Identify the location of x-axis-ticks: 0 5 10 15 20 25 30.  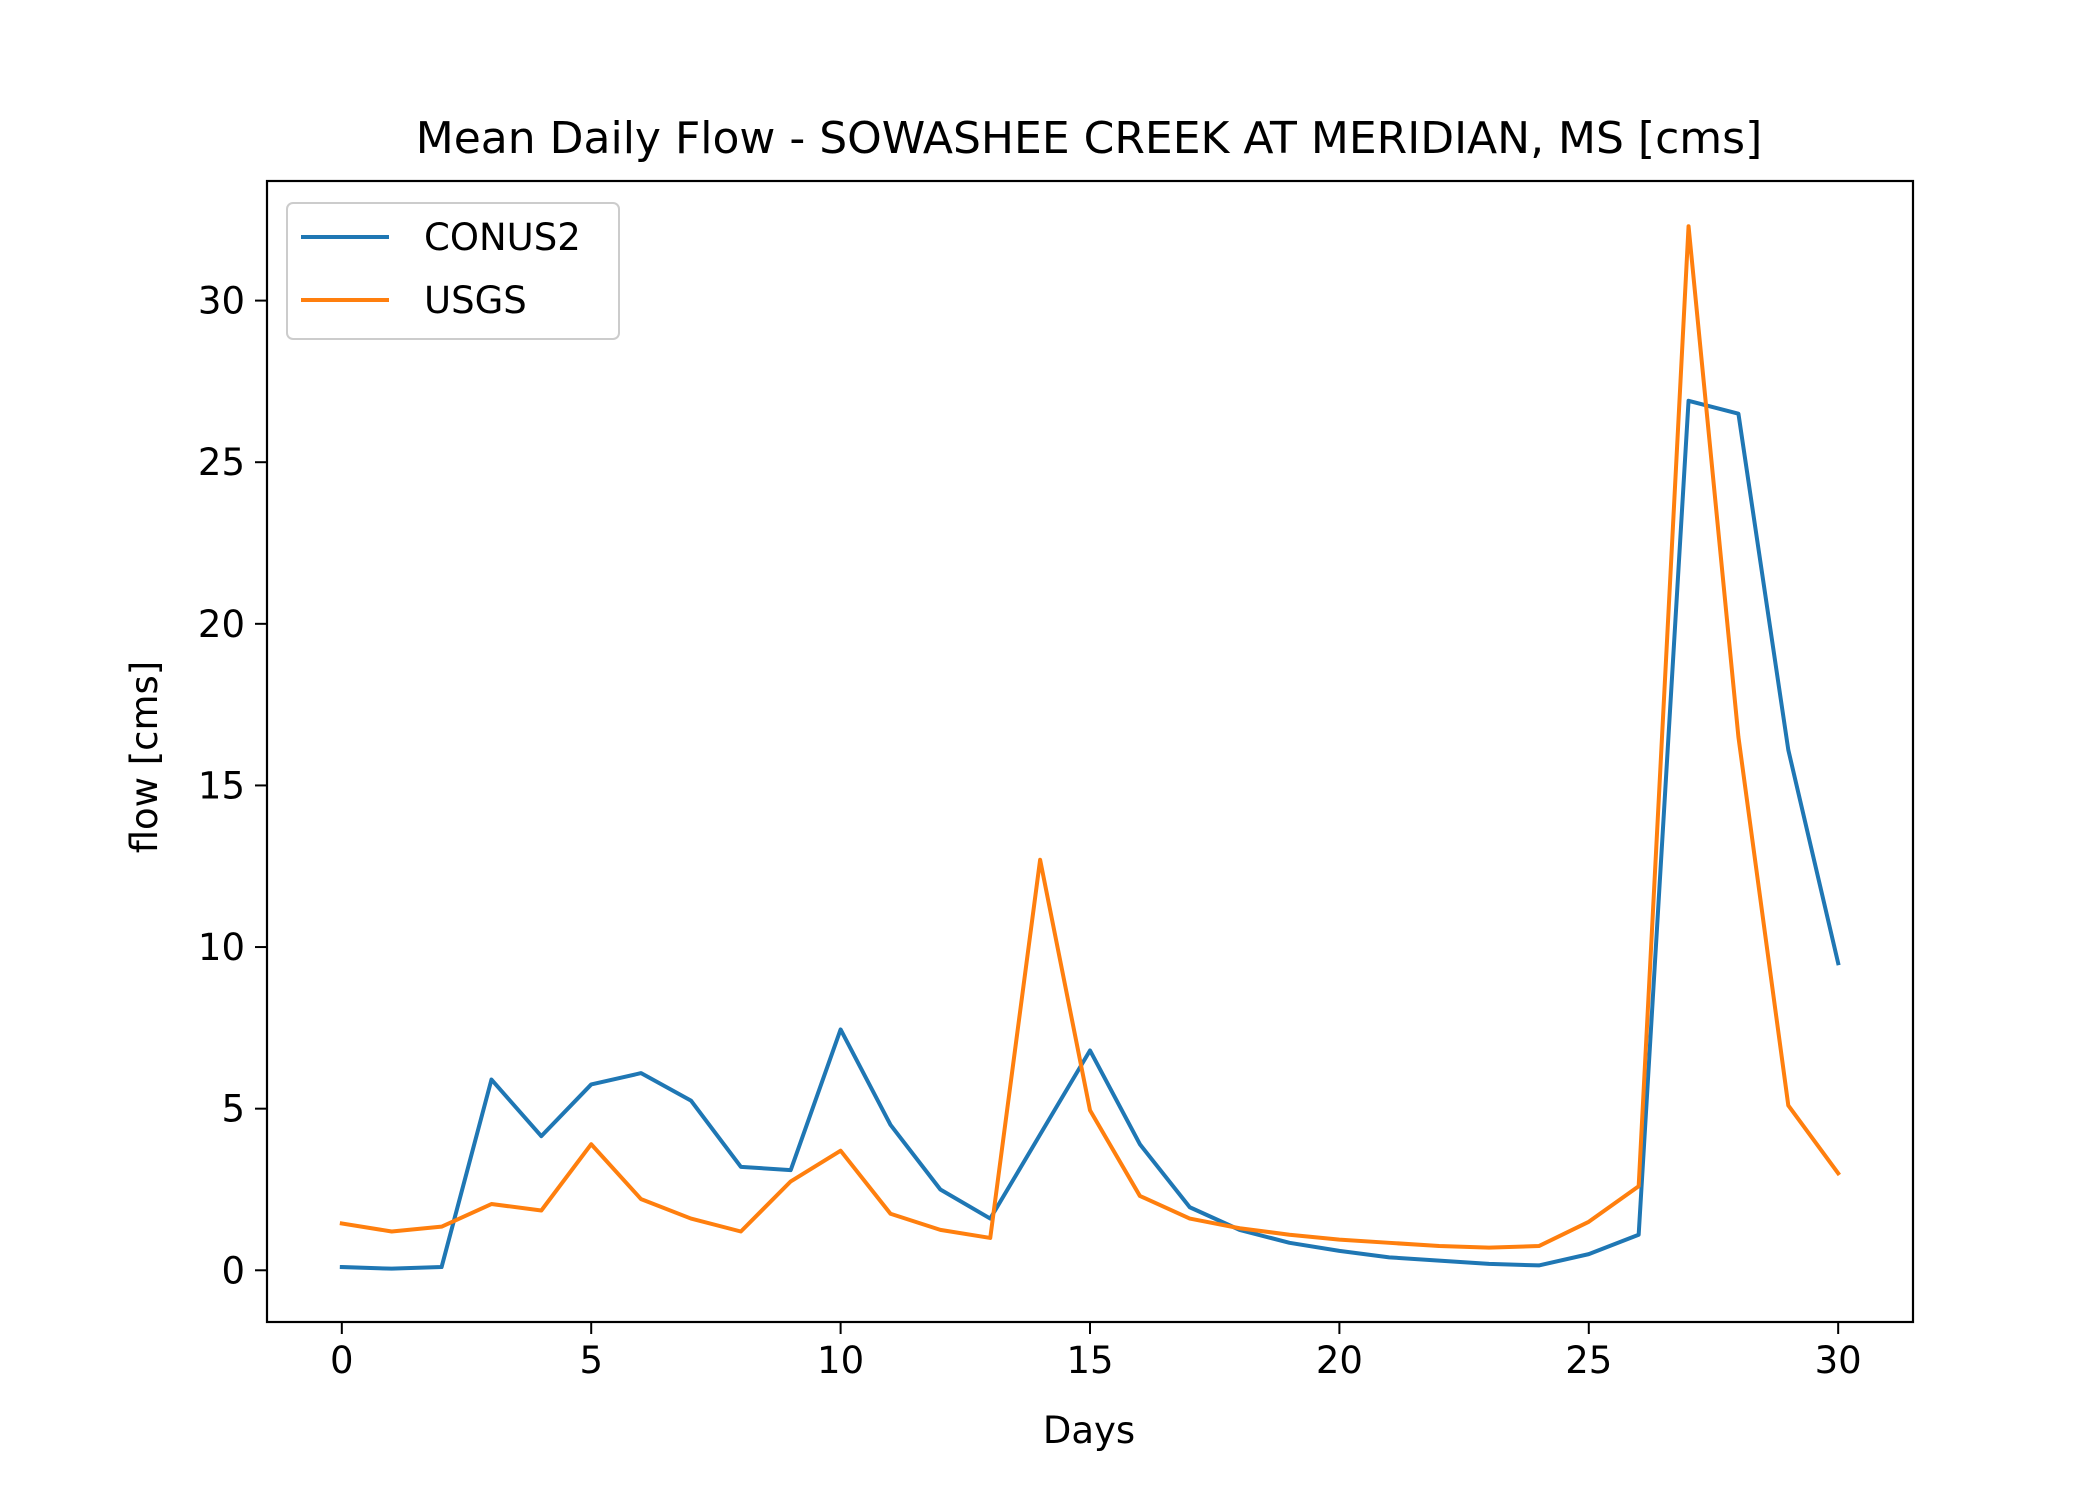
(1096, 1352).